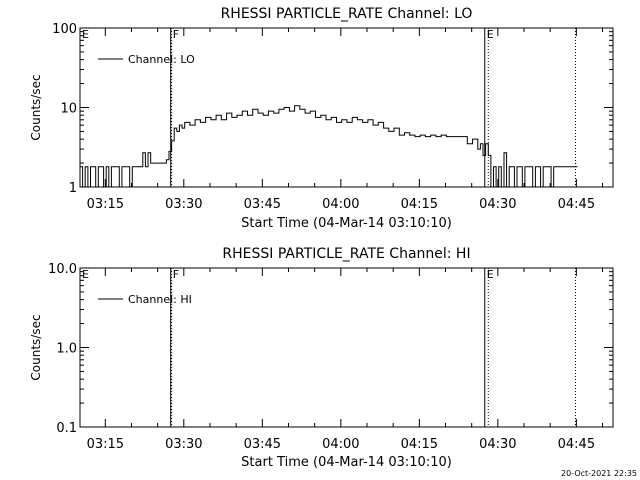 The width and height of the screenshot is (640, 480). I want to click on footer-timestamp: 20-Oct-2021 22:35, so click(599, 473).